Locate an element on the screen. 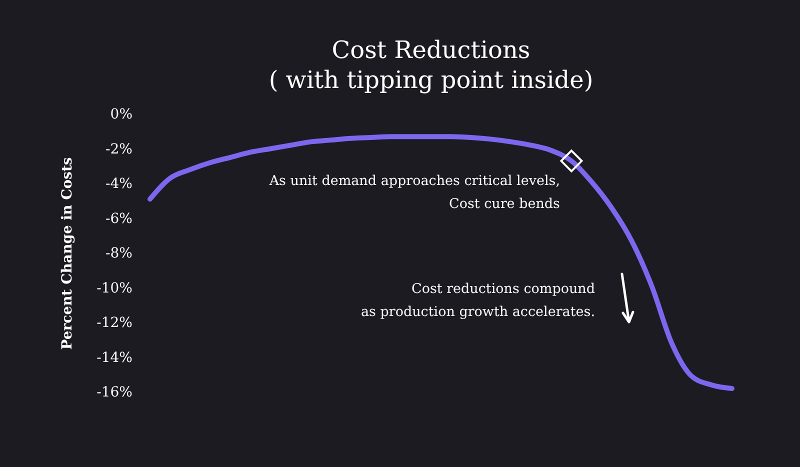 The image size is (800, 467). y-tick-label: -4% is located at coordinates (119, 184).